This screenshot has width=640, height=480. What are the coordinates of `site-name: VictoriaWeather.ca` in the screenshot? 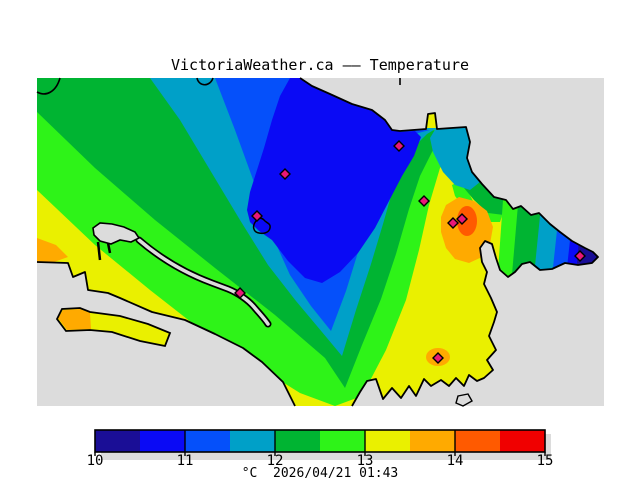 It's located at (252, 65).